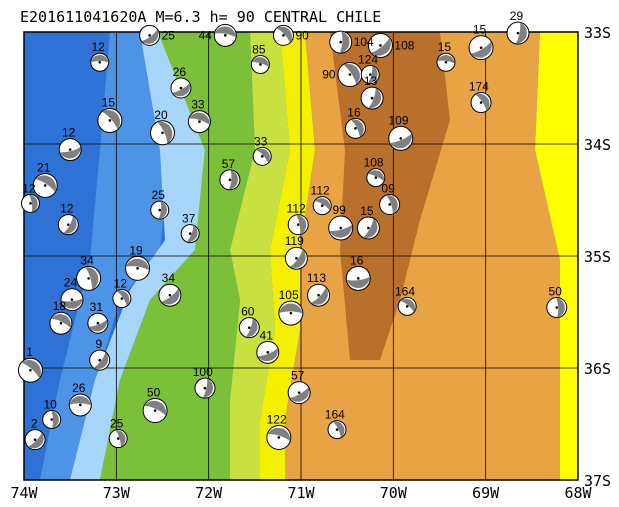 Image resolution: width=619 pixels, height=507 pixels. I want to click on depth-label: 174, so click(479, 87).